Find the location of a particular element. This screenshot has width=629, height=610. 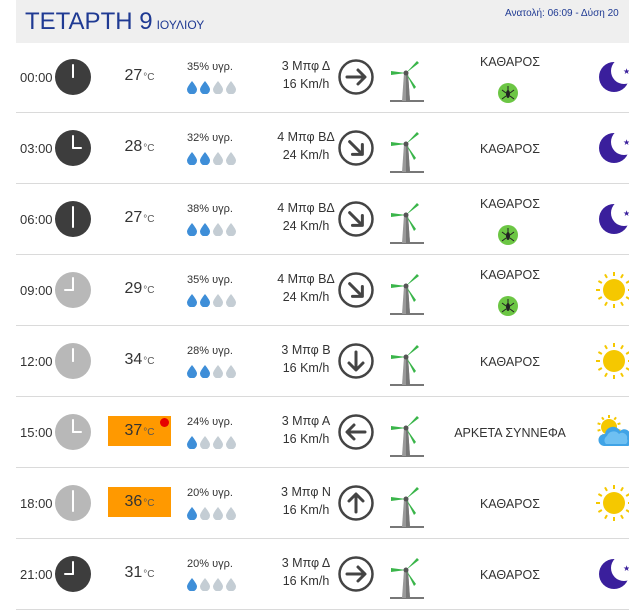

sun-cloud-icon is located at coordinates (611, 432).